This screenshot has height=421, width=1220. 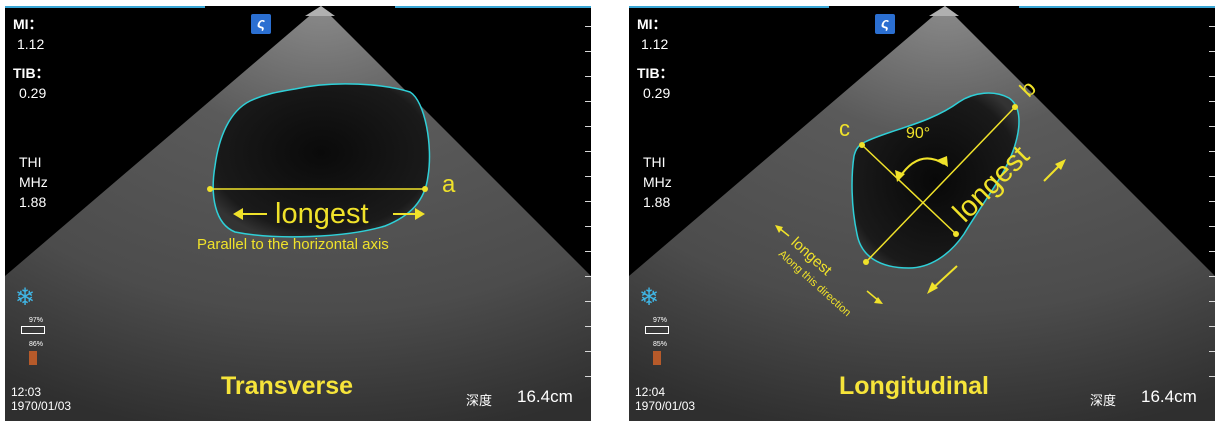 I want to click on timestamp: 12:04 1970/01/03, so click(x=665, y=399).